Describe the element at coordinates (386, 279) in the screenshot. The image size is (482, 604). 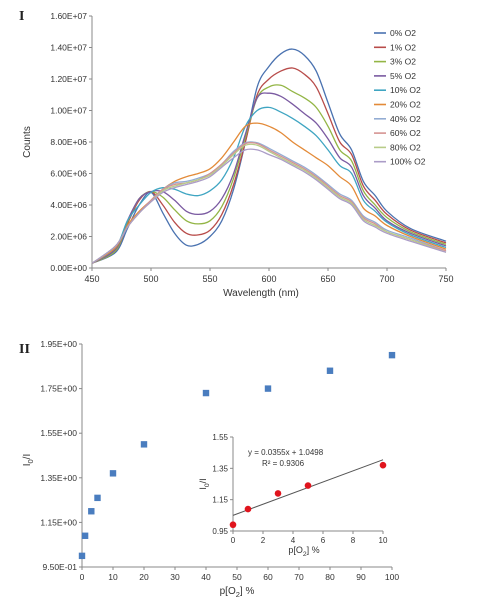
I see `spectra-x-tick-label: 700` at that location.